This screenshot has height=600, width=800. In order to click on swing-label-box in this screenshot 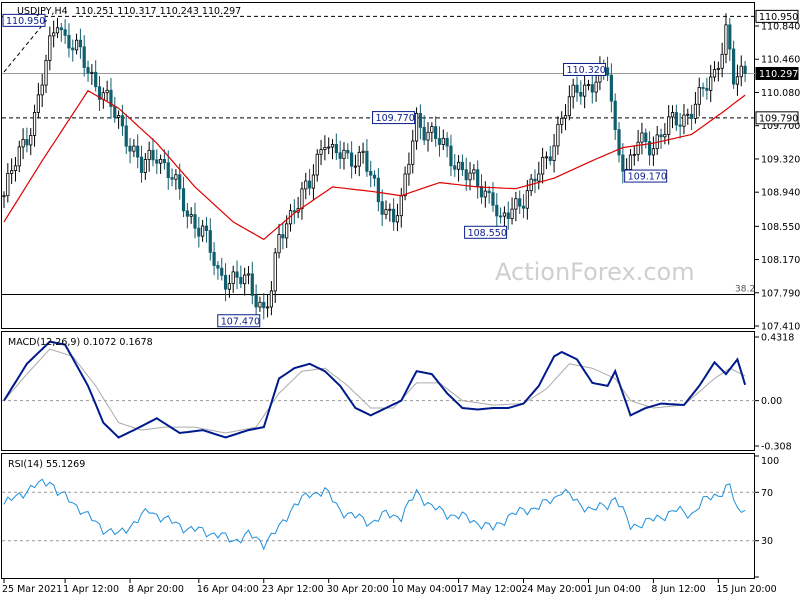, I will do `click(486, 232)`.